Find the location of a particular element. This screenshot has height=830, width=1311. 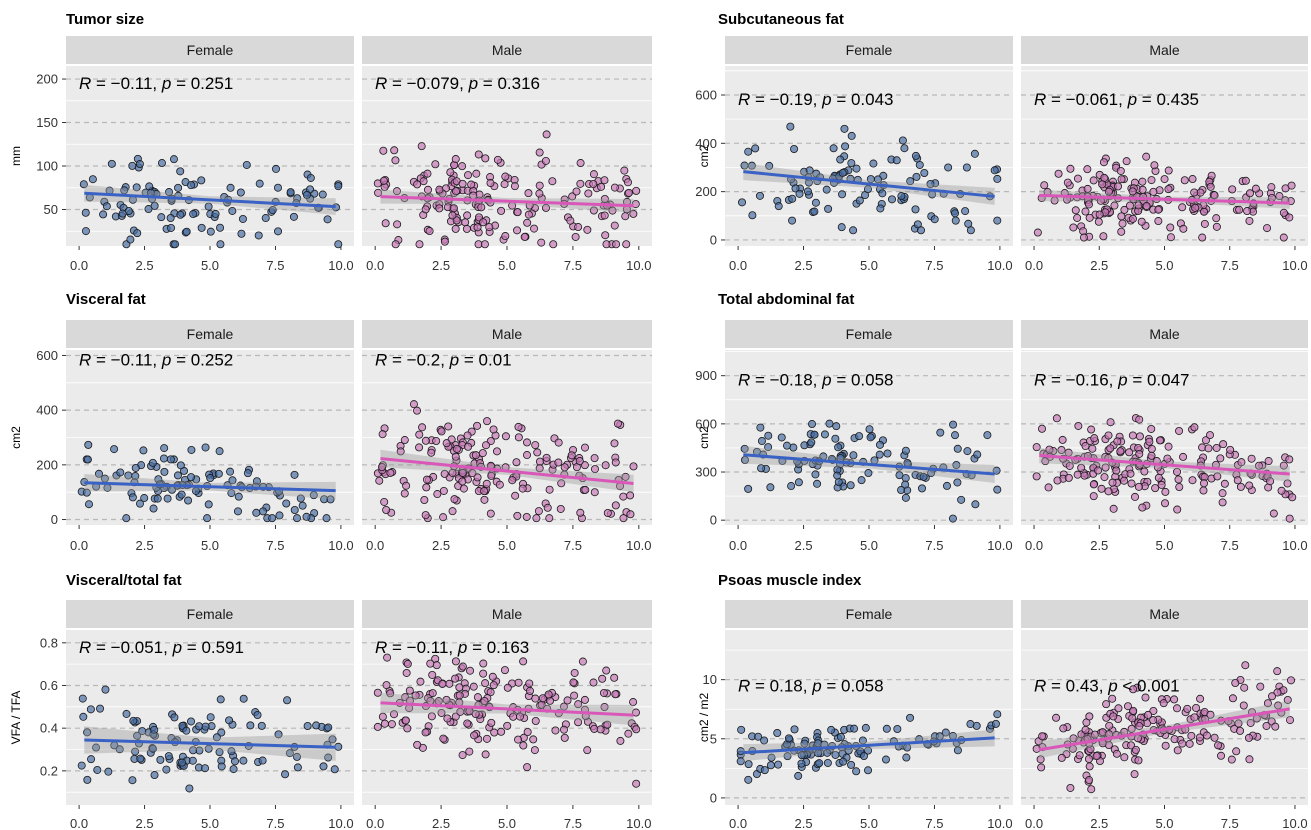

p-value: 0.316 is located at coordinates (518, 83).